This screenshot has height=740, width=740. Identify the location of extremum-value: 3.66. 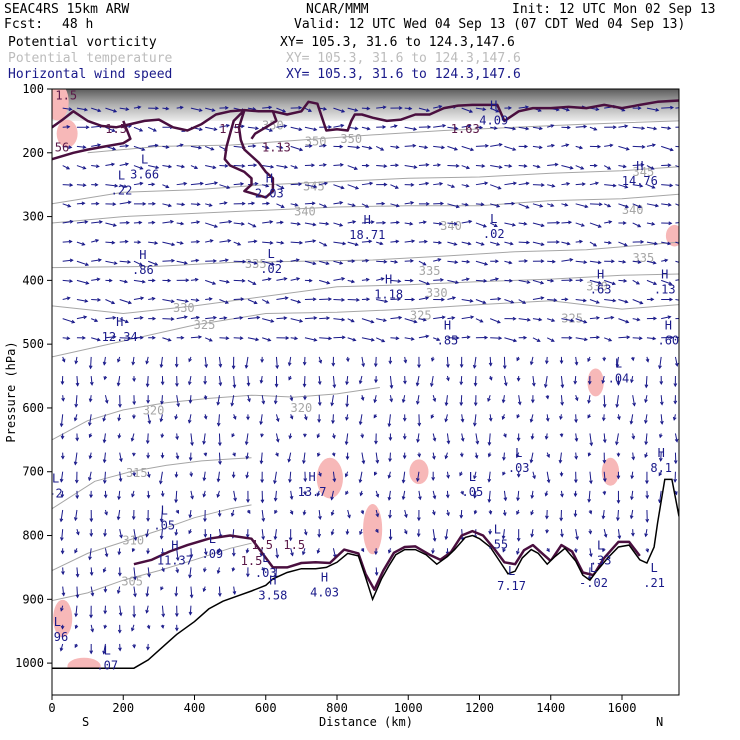
(144, 175).